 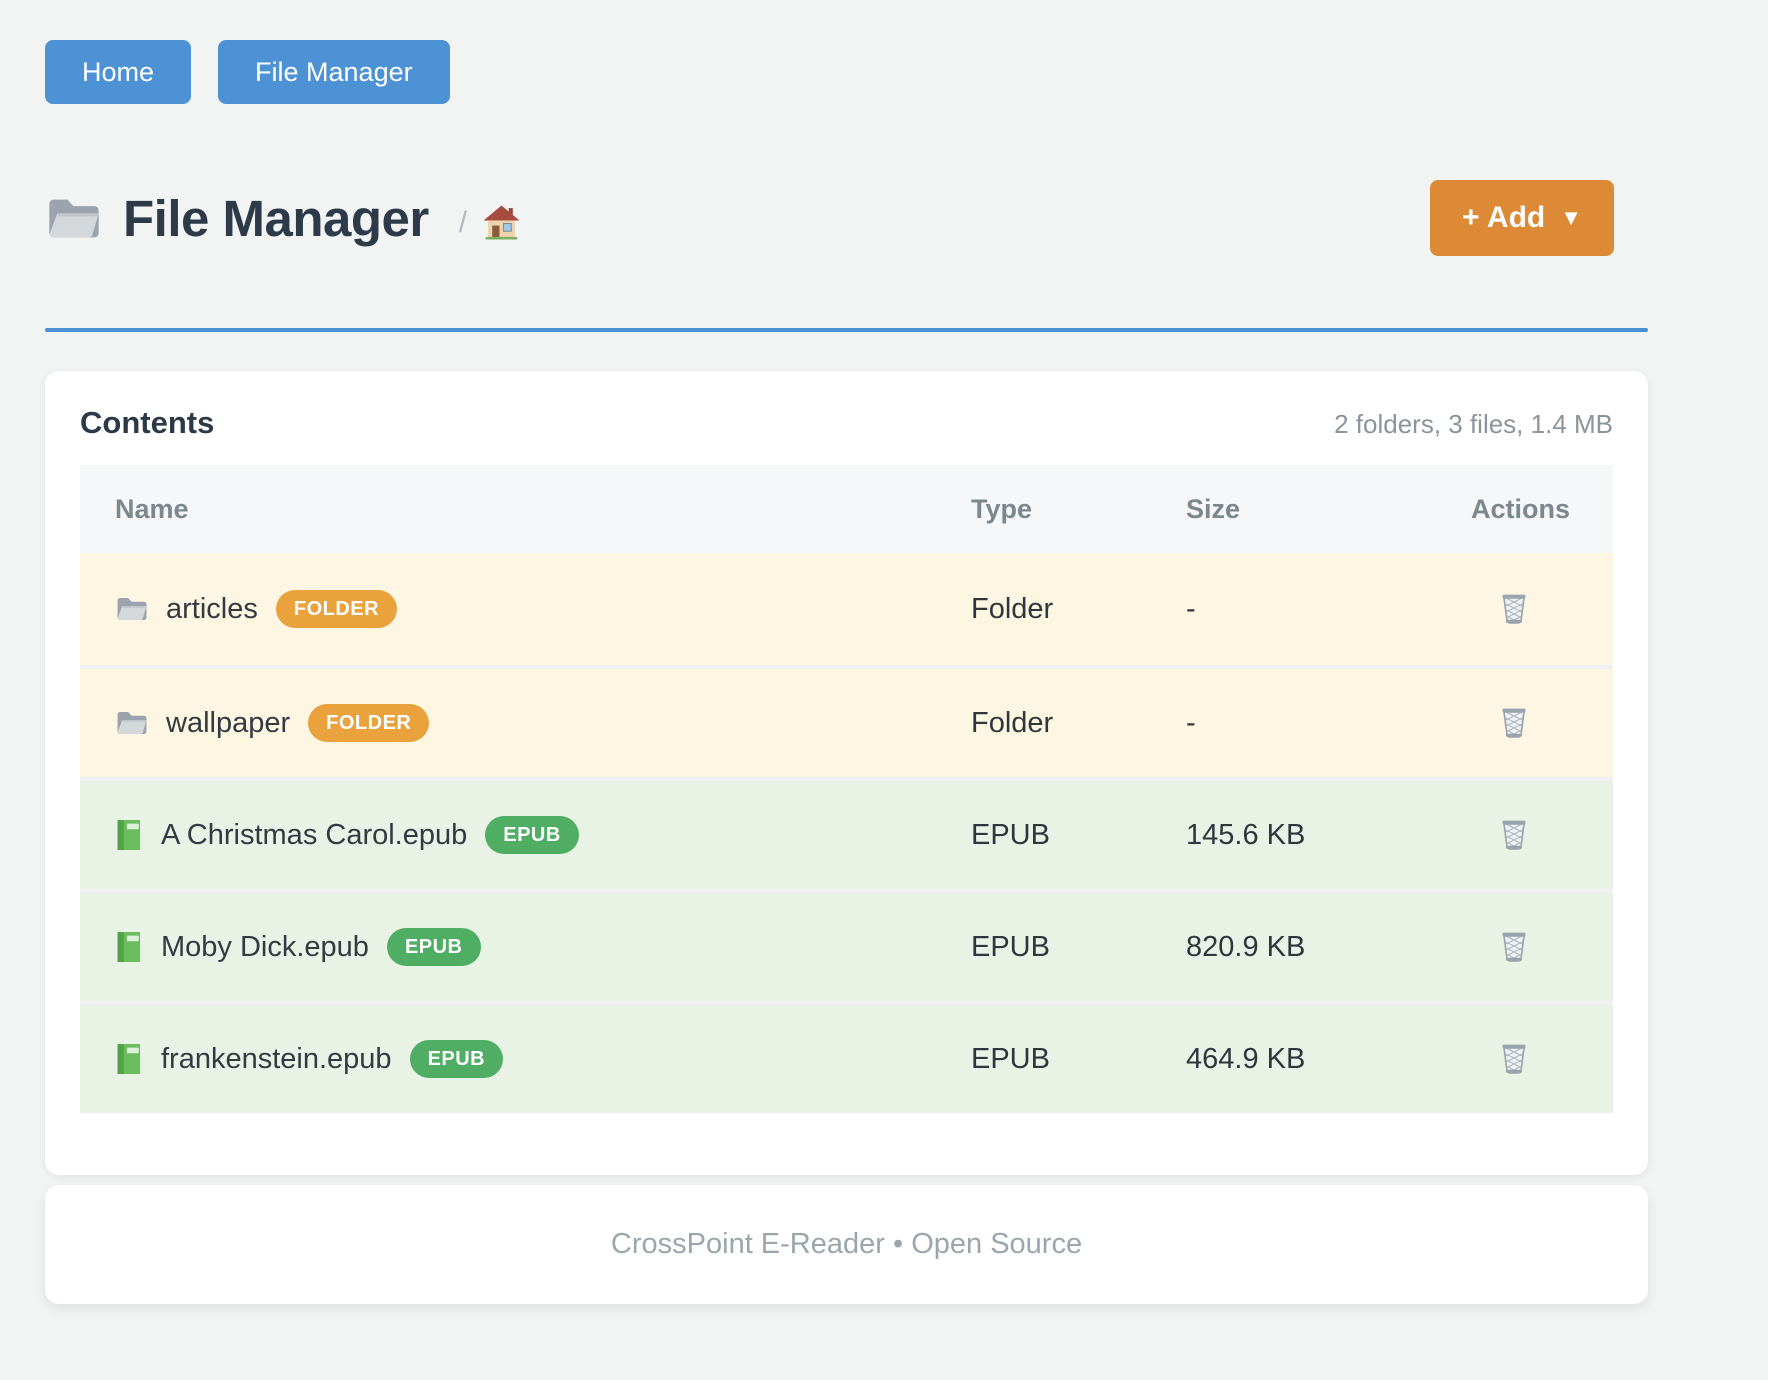 I want to click on column-header-type: Type, so click(x=1002, y=508).